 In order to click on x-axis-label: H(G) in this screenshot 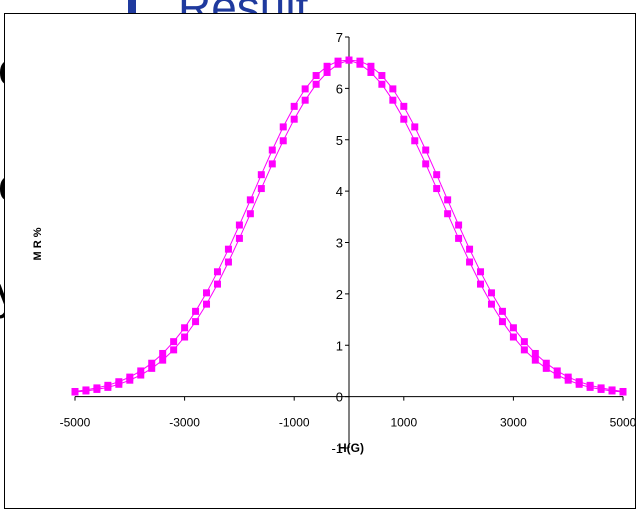, I will do `click(351, 448)`.